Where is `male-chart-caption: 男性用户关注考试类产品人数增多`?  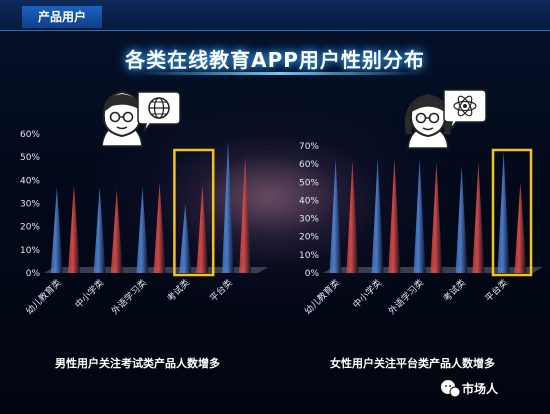
male-chart-caption: 男性用户关注考试类产品人数增多 is located at coordinates (137, 363).